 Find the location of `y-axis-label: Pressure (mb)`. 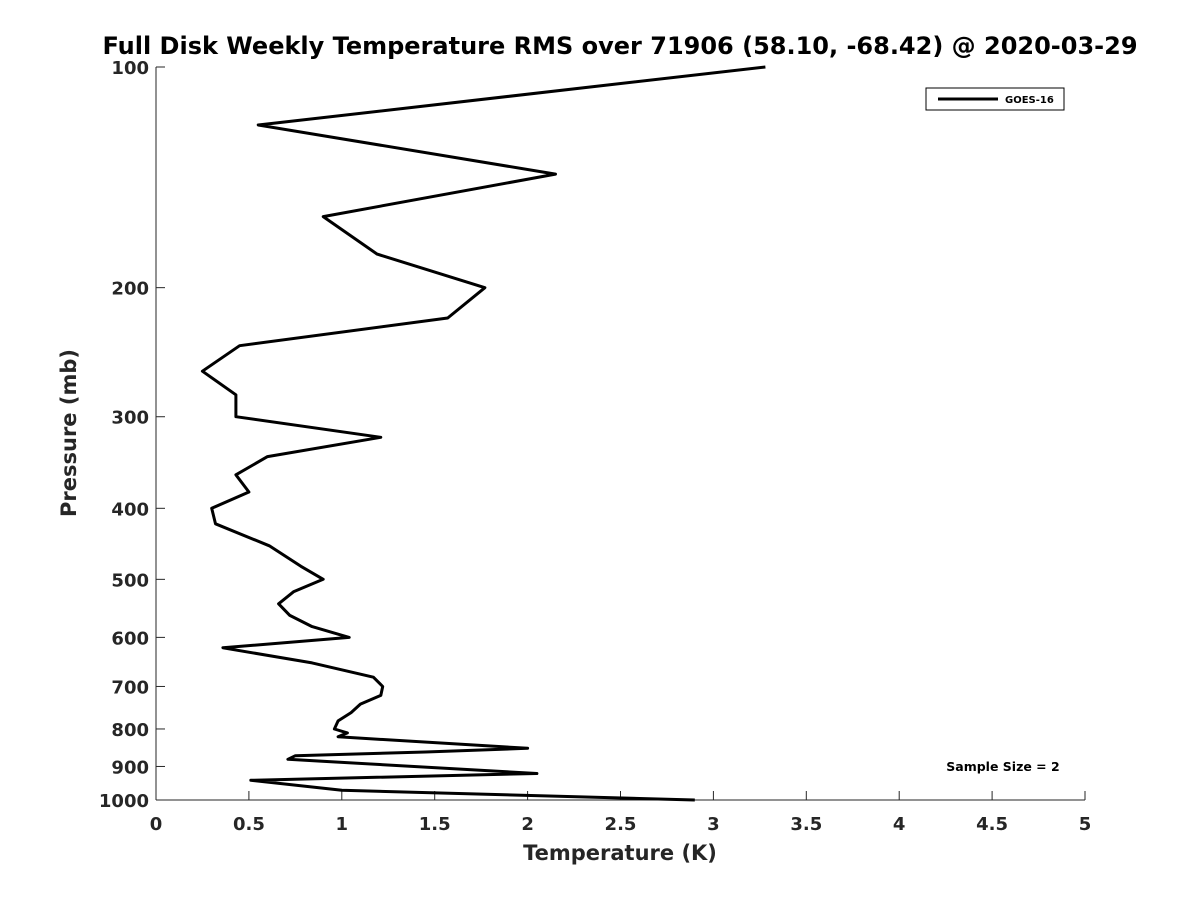

y-axis-label: Pressure (mb) is located at coordinates (69, 433).